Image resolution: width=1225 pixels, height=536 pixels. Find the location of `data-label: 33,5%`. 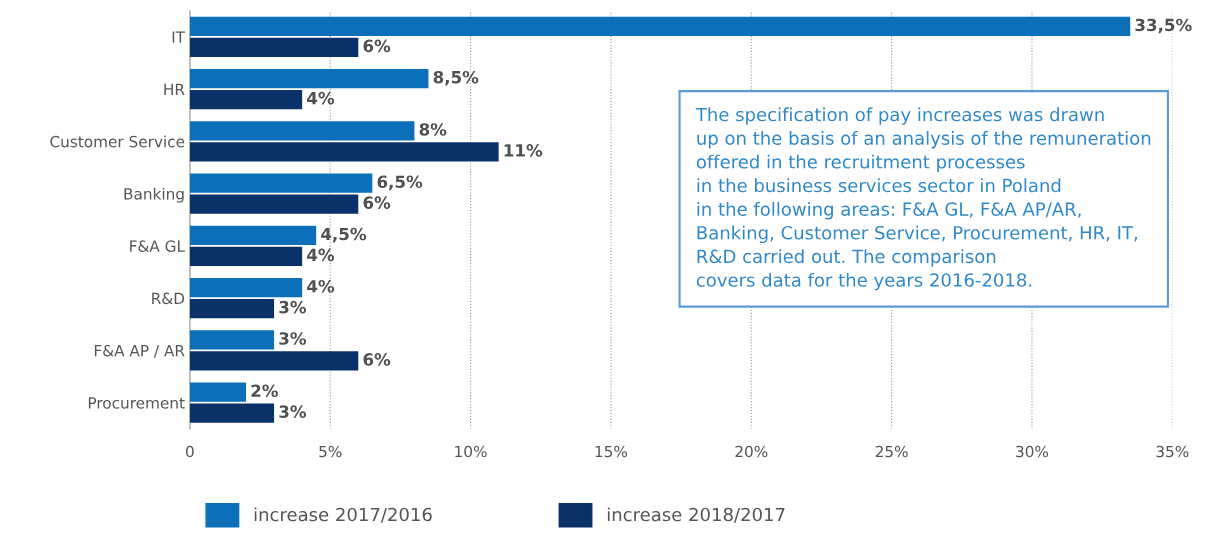

data-label: 33,5% is located at coordinates (1163, 26).